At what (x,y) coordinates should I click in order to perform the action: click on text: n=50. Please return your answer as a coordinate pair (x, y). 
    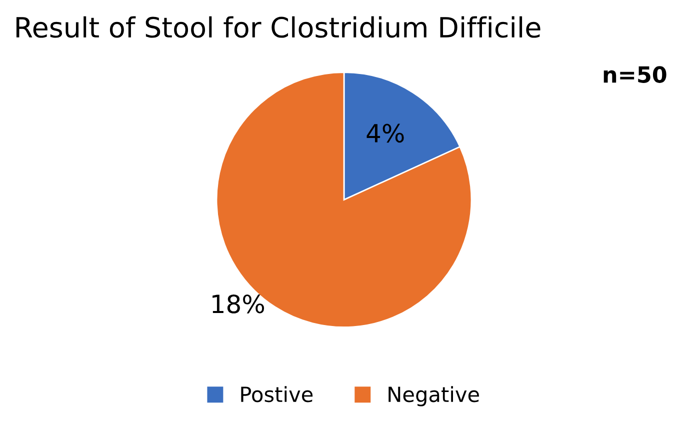
    Looking at the image, I should click on (635, 74).